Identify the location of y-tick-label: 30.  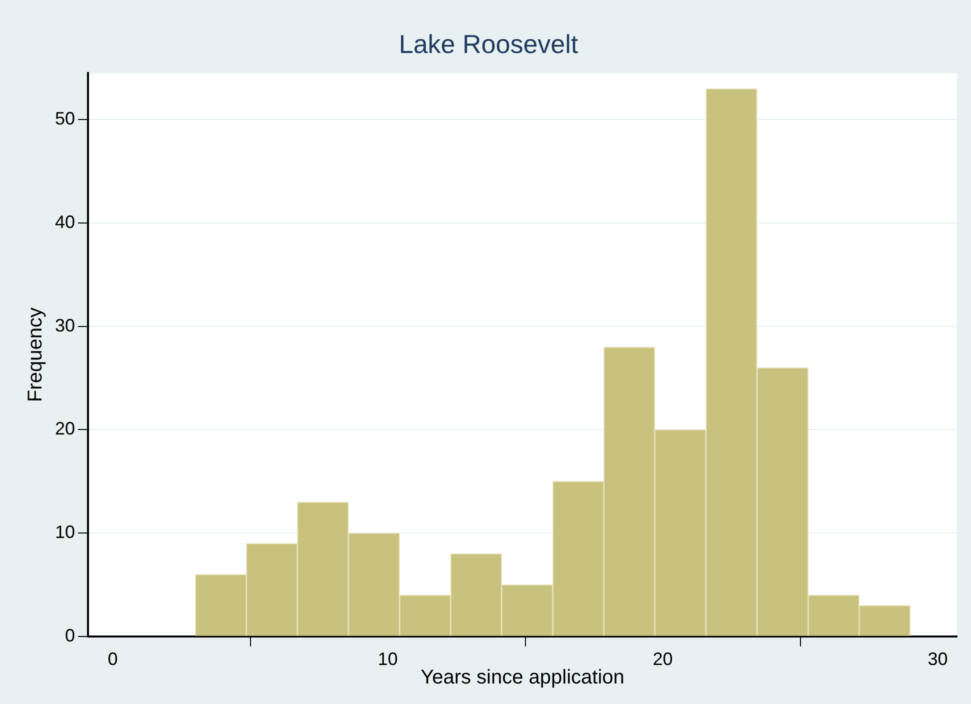
(65, 325).